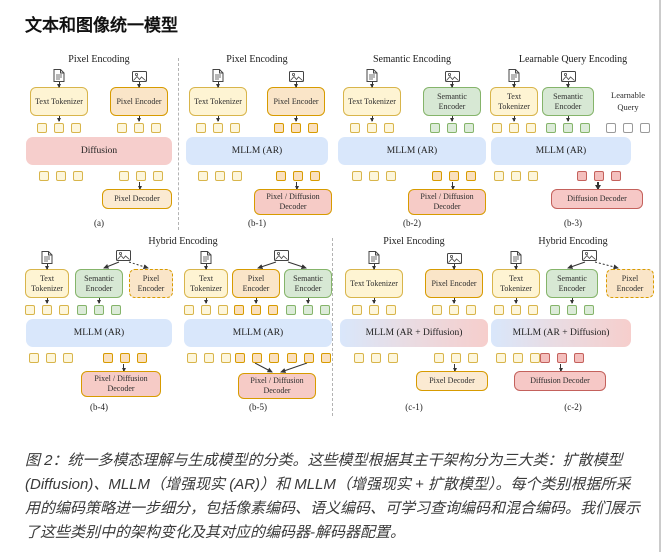 This screenshot has width=667, height=552. What do you see at coordinates (597, 199) in the screenshot?
I see `diffusion-decoder-box: Diffusion Decoder` at bounding box center [597, 199].